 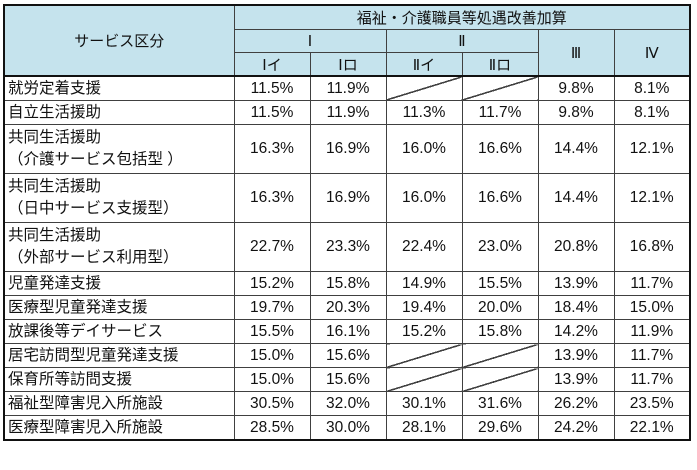 What do you see at coordinates (119, 428) in the screenshot?
I see `service-category-cell: 医療型障害児入所施設` at bounding box center [119, 428].